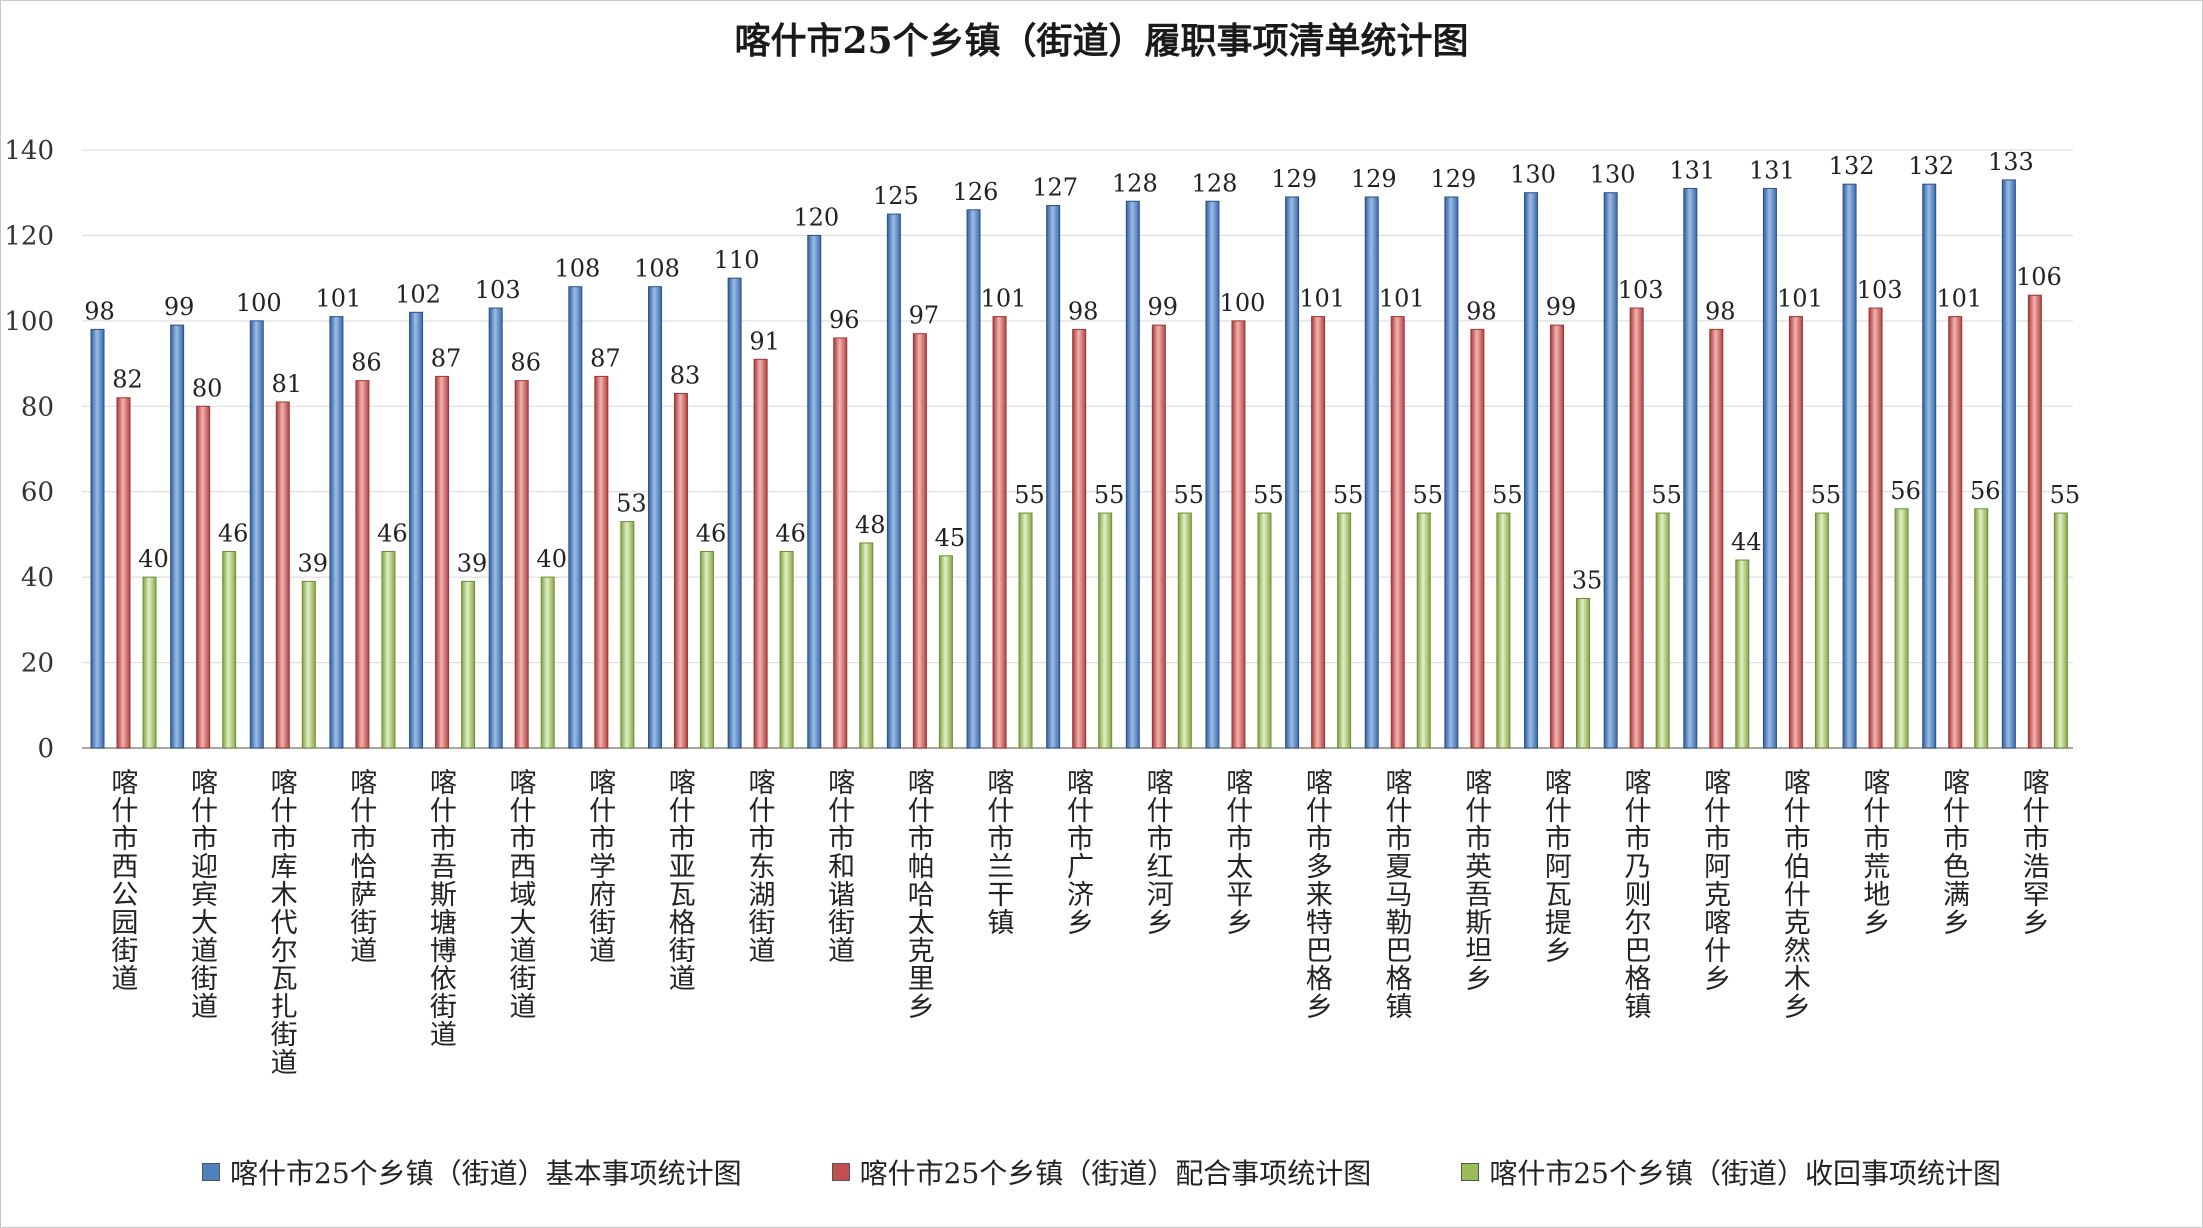 The height and width of the screenshot is (1228, 2203). Describe the element at coordinates (29, 236) in the screenshot. I see `y-tick-label: 120` at that location.